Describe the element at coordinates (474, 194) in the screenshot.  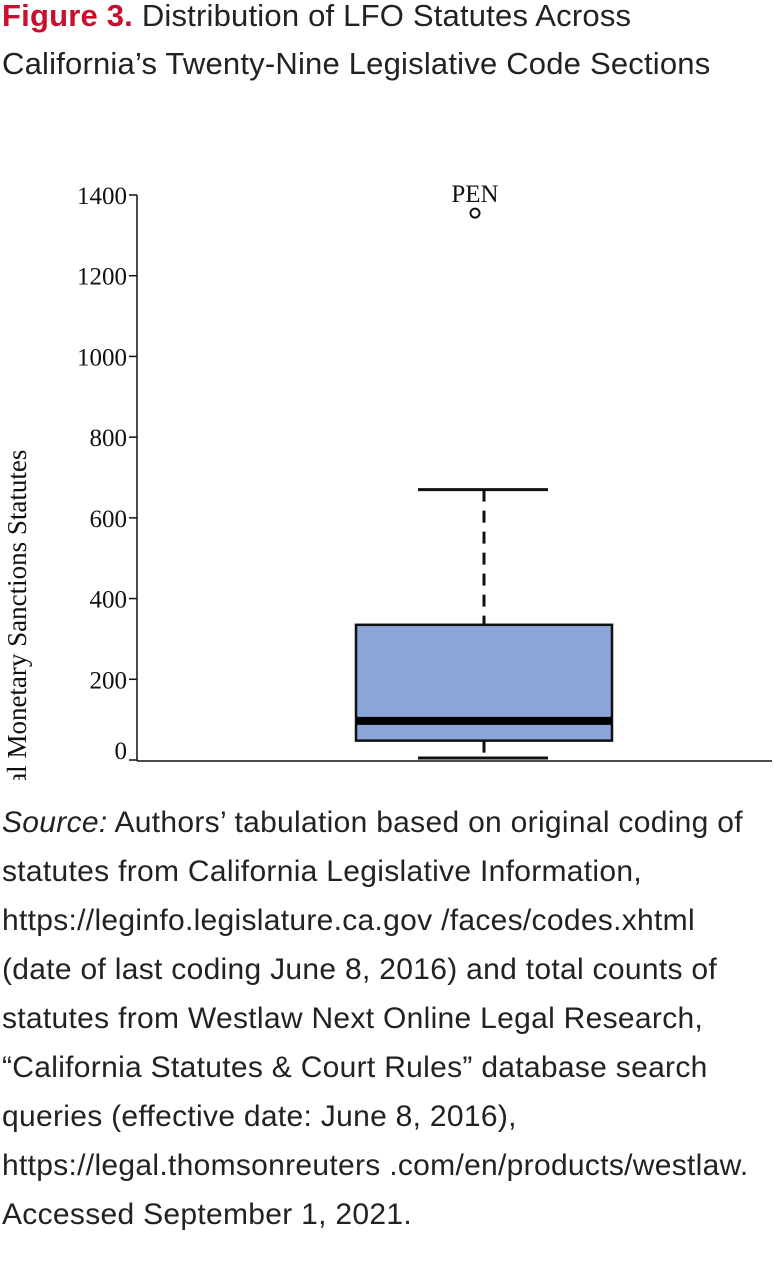
I see `outlier-label: PEN` at that location.